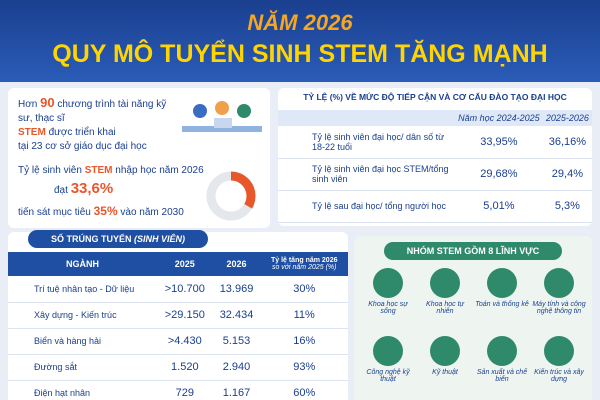 This screenshot has width=600, height=400. I want to click on column-header: Năm học 2024-2025, so click(499, 118).